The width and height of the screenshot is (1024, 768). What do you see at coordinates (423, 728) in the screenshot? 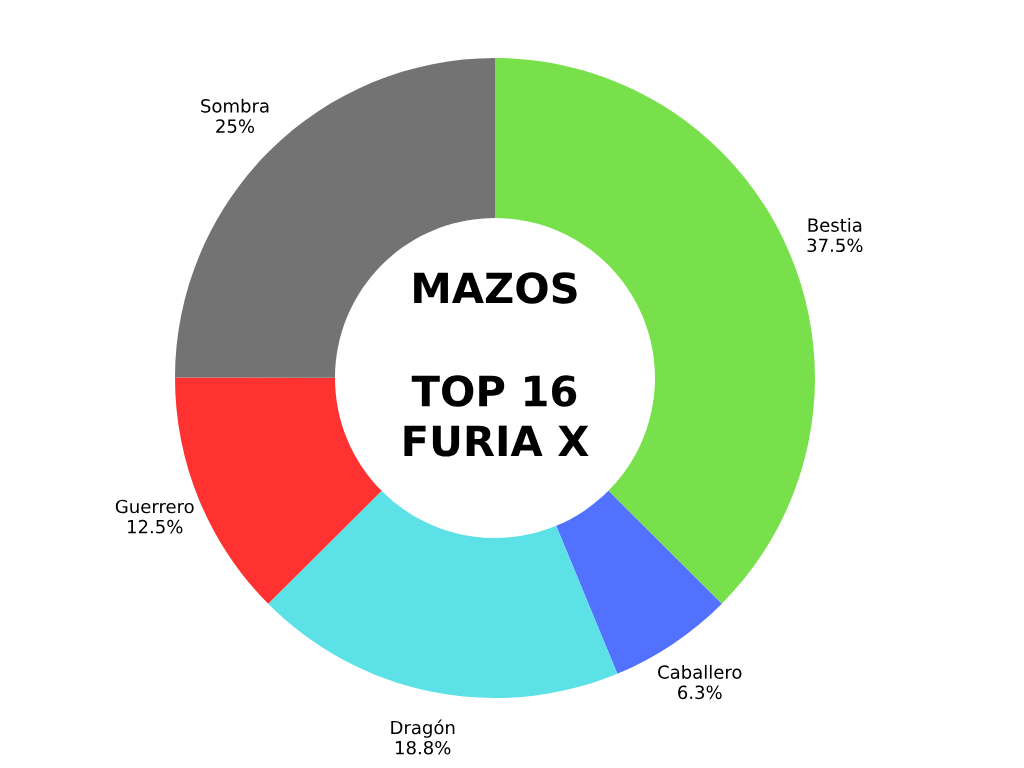
I see `slice-label: Dragón` at bounding box center [423, 728].